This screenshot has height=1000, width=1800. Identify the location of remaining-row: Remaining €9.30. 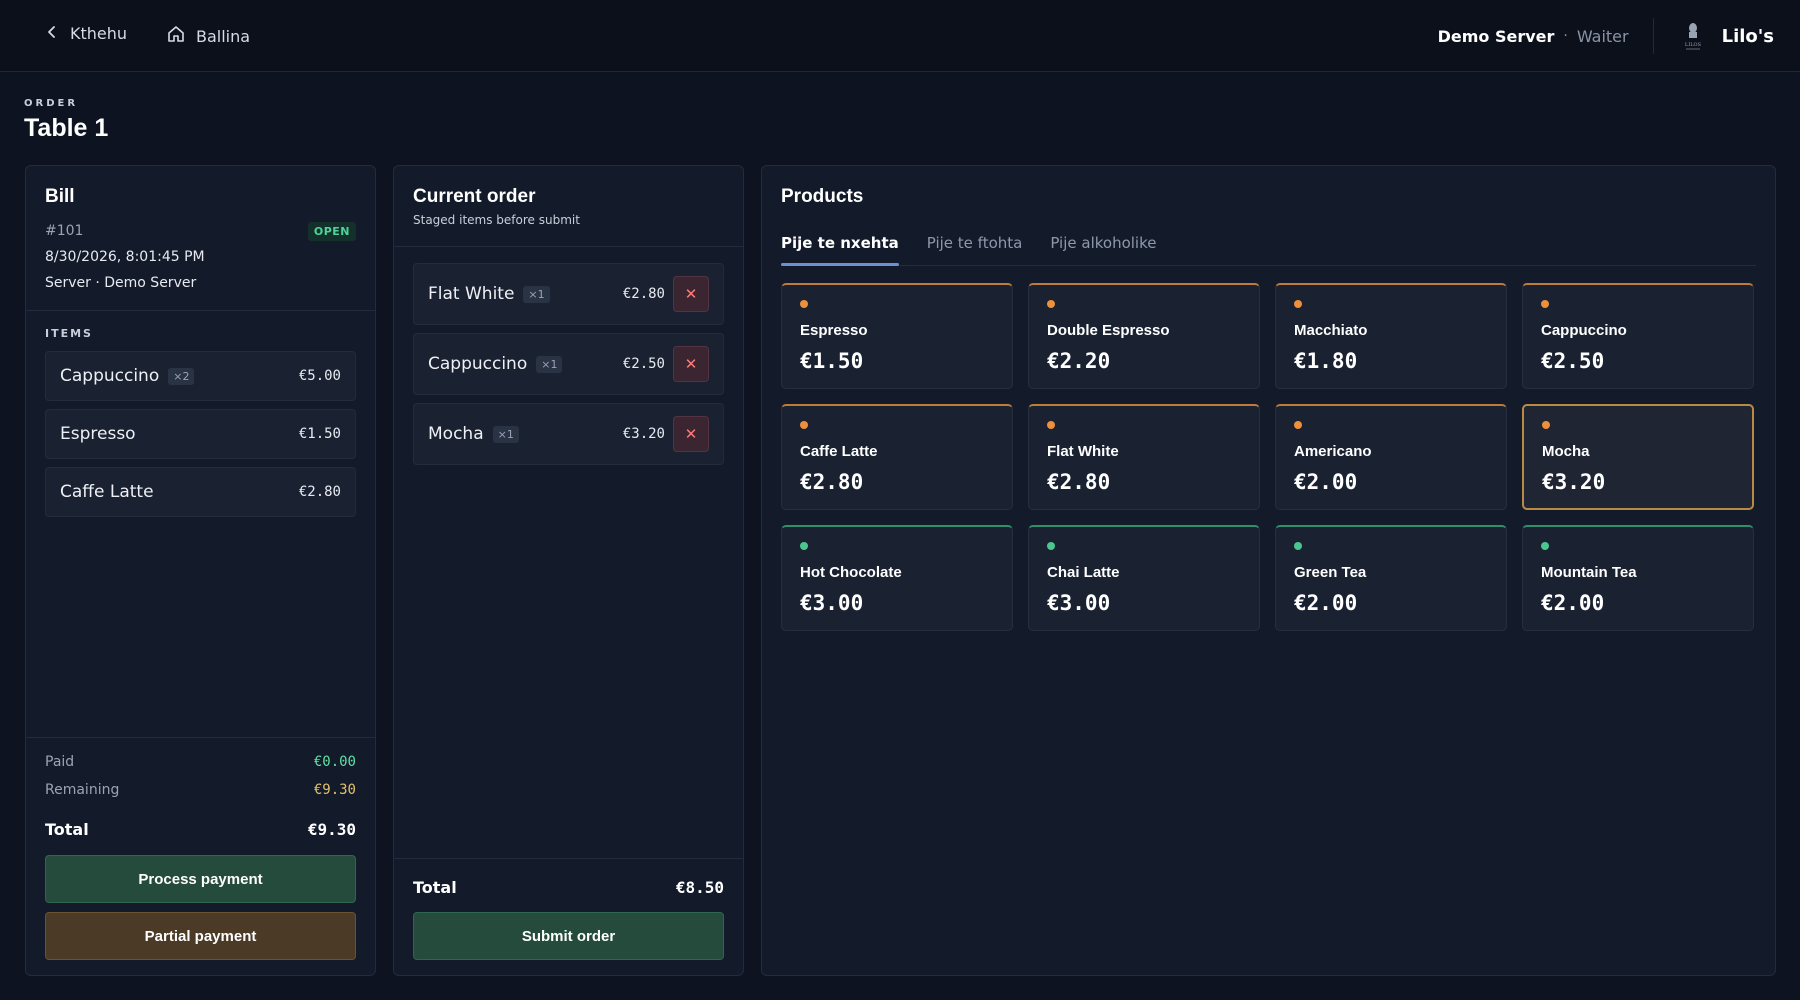
(200, 790).